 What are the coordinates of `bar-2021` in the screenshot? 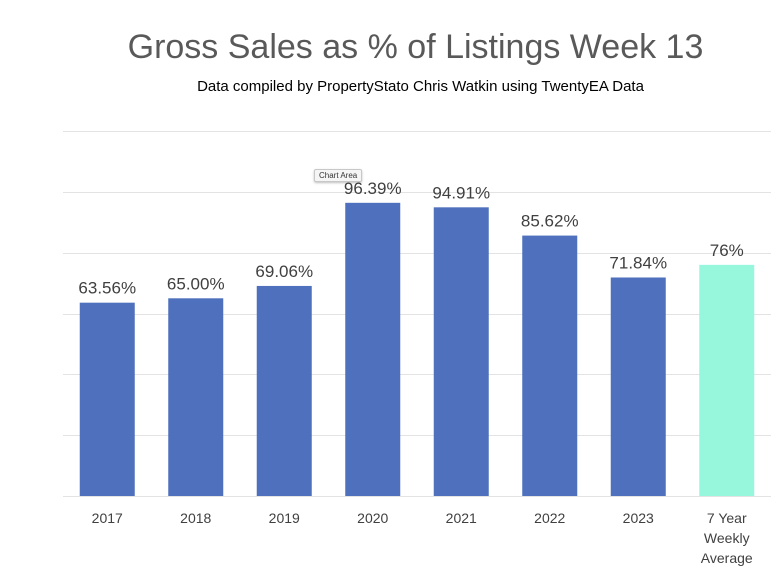 It's located at (461, 351).